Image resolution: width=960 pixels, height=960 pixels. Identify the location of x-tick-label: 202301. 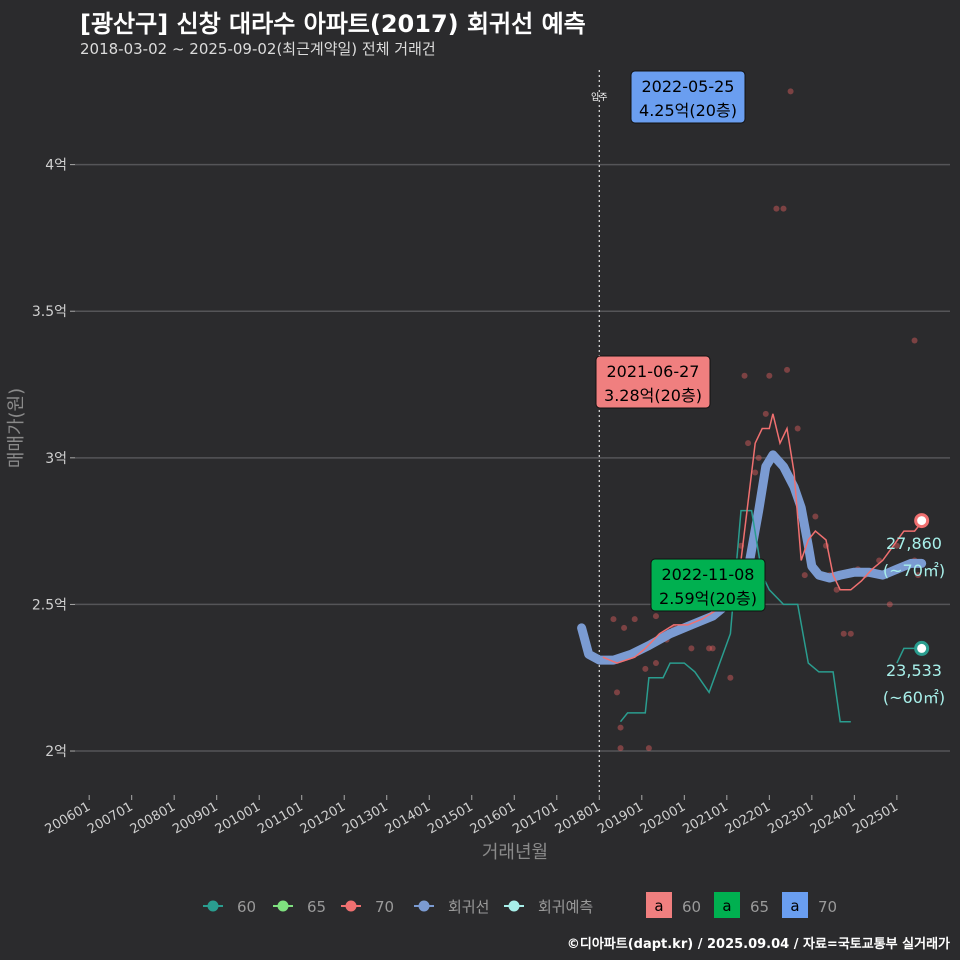
(790, 818).